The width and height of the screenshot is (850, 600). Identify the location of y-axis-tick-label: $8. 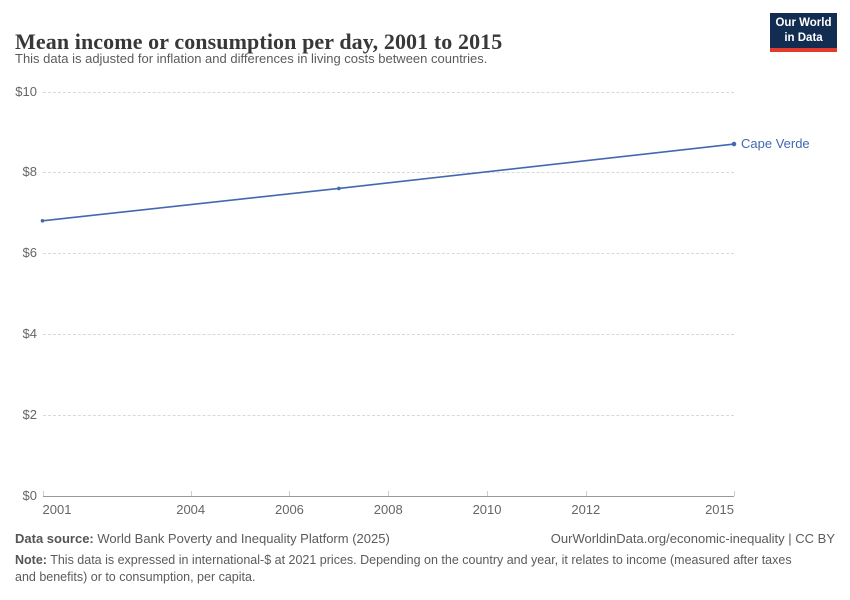
(29, 172).